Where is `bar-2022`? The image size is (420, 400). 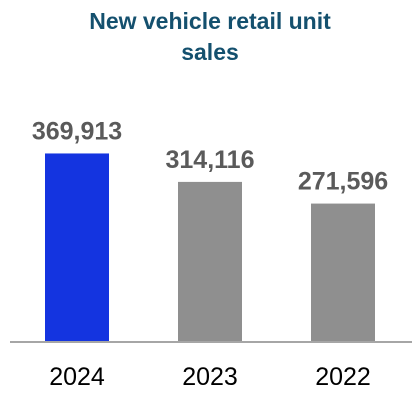
bar-2022 is located at coordinates (343, 272).